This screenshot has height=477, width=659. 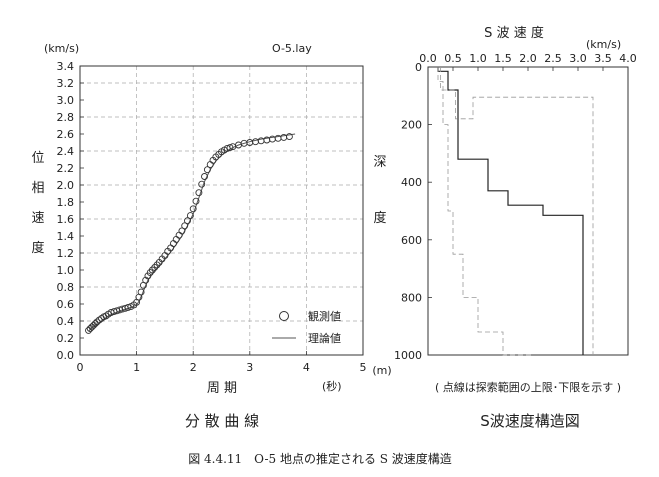 What do you see at coordinates (66, 100) in the screenshot?
I see `left-y-tick-label: 3.0` at bounding box center [66, 100].